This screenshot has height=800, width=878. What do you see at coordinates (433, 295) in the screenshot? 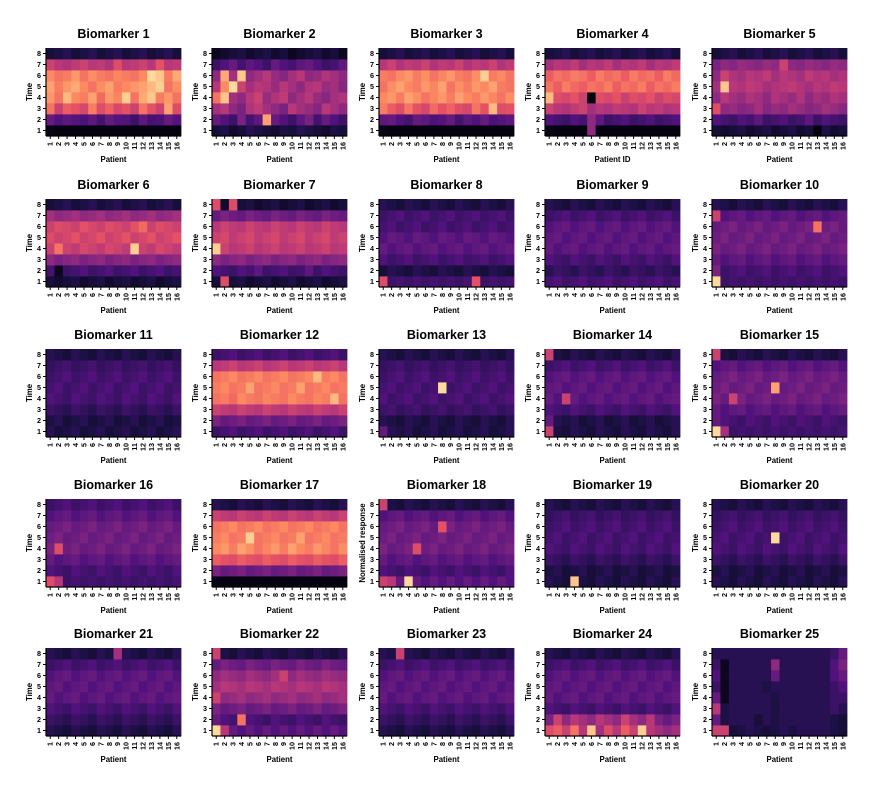
I see `x-tick-label: 7` at bounding box center [433, 295].